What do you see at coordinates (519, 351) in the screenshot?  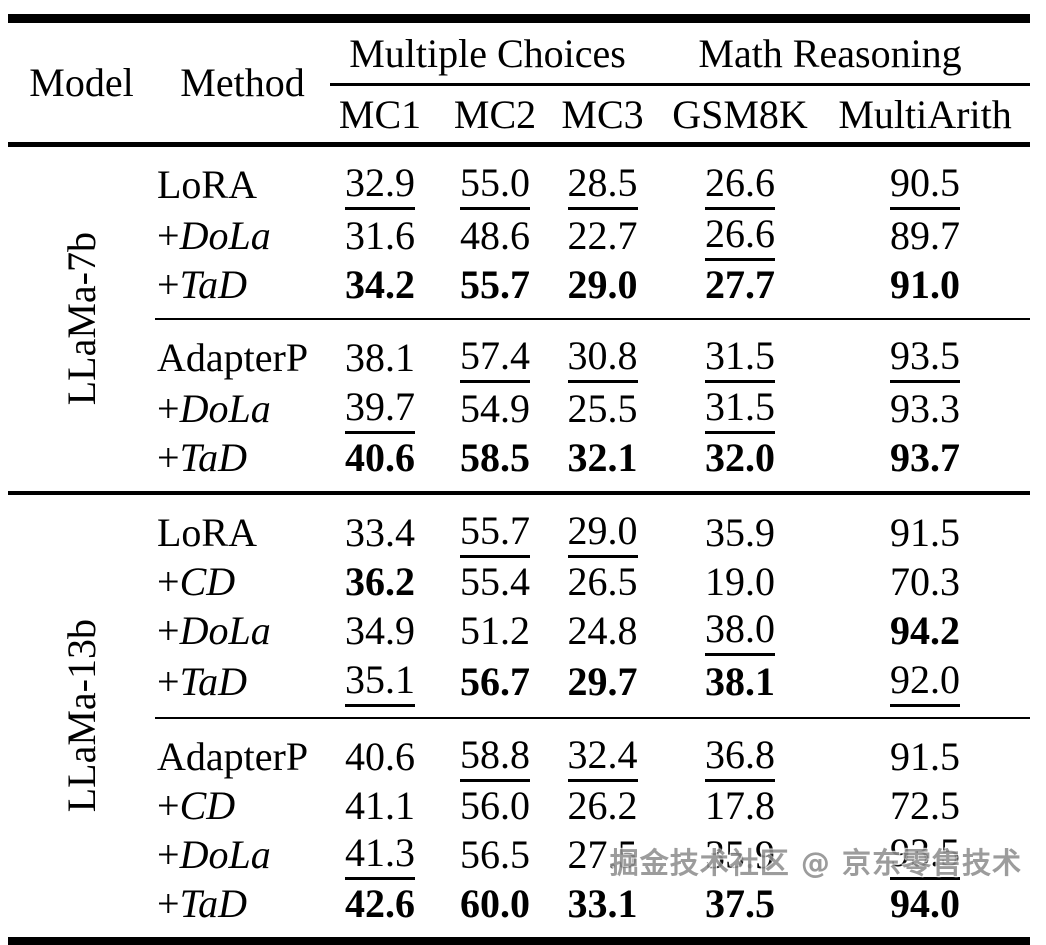 I see `table-row: AdapterP 38.1 57.4 30.8 31.5 93.5` at bounding box center [519, 351].